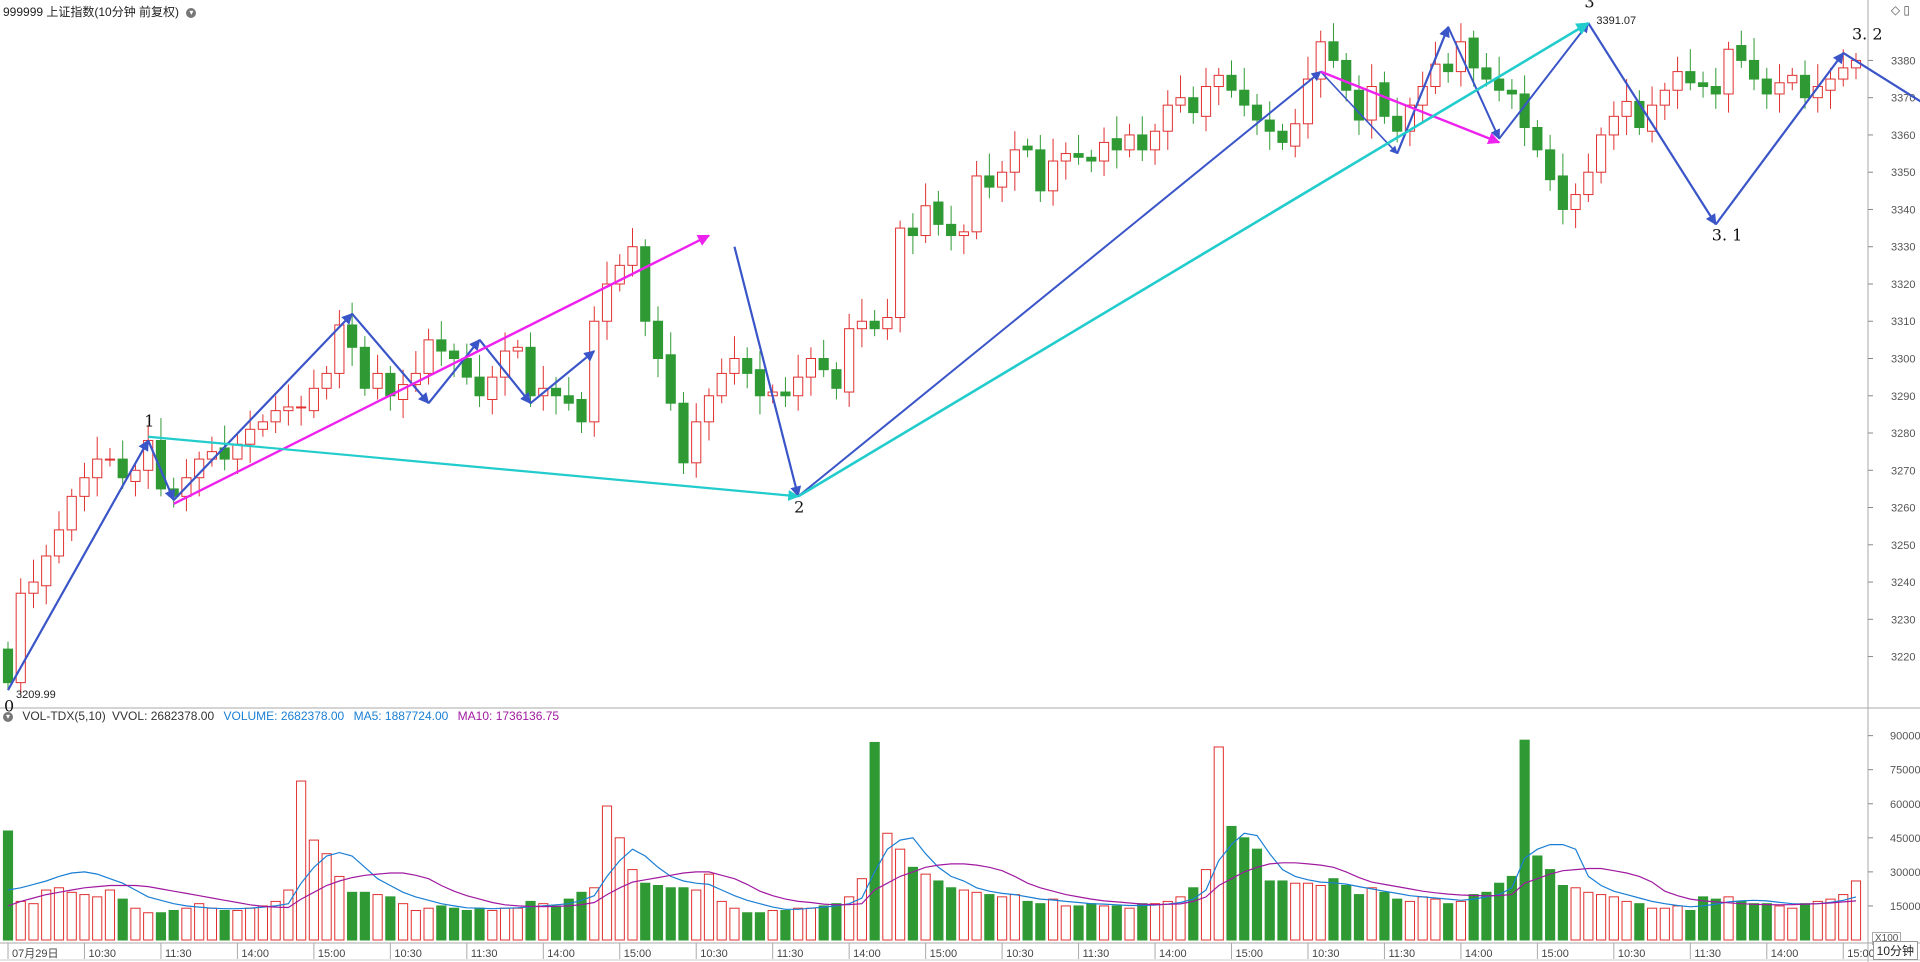  I want to click on wave-label: 3. 2, so click(1867, 33).